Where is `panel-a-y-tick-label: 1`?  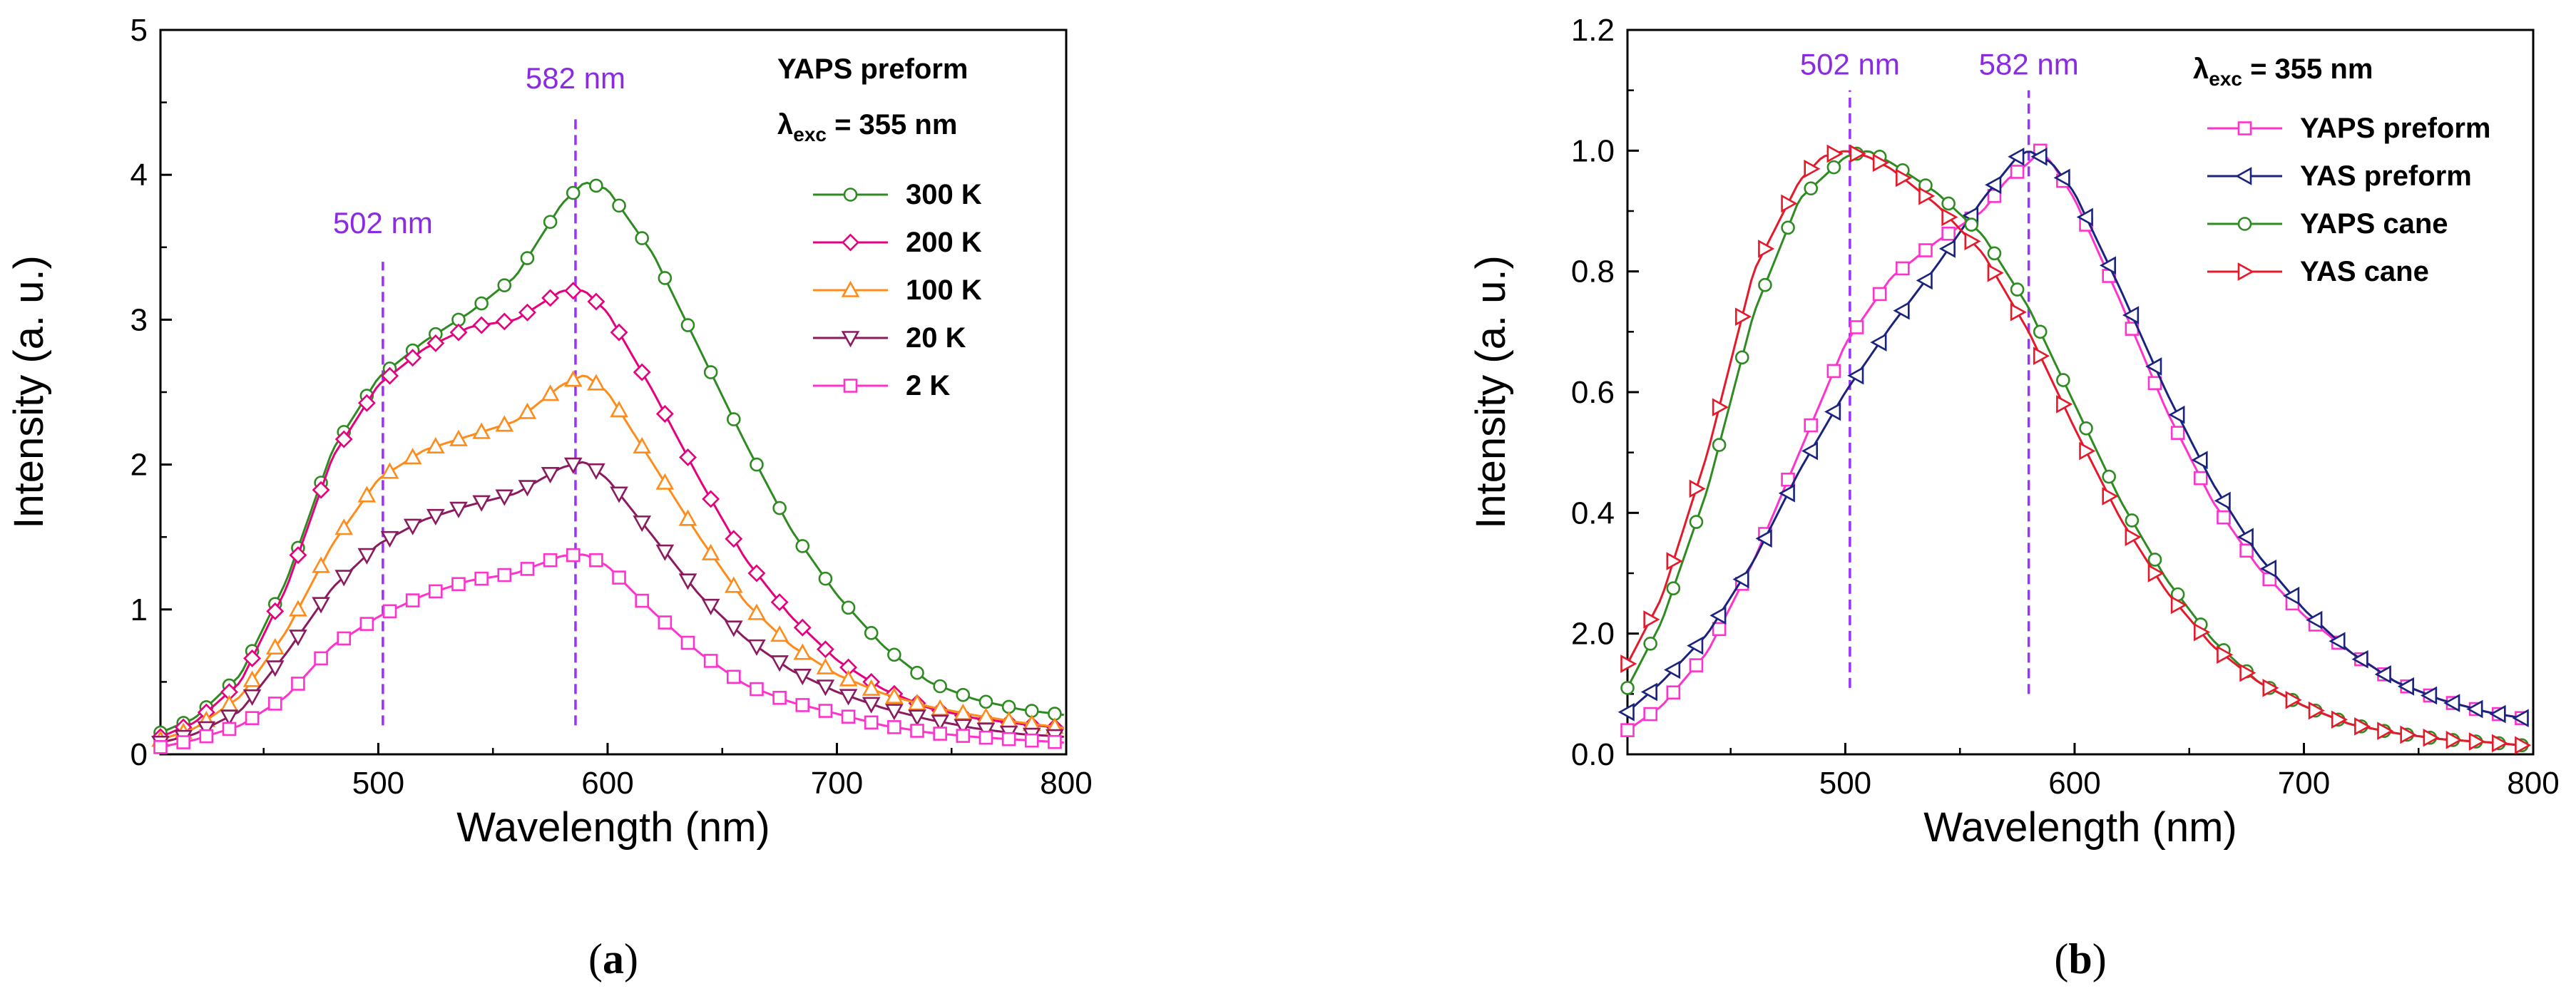
panel-a-y-tick-label: 1 is located at coordinates (139, 609).